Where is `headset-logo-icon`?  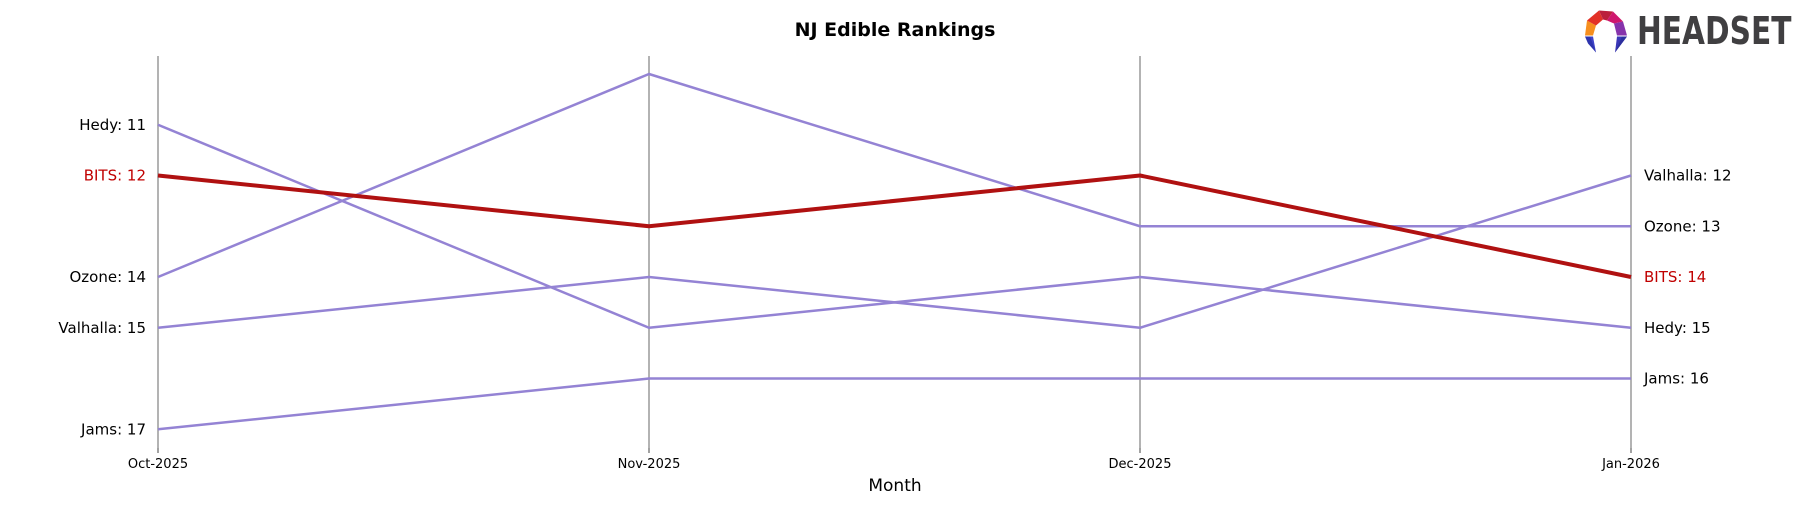
headset-logo-icon is located at coordinates (1606, 31).